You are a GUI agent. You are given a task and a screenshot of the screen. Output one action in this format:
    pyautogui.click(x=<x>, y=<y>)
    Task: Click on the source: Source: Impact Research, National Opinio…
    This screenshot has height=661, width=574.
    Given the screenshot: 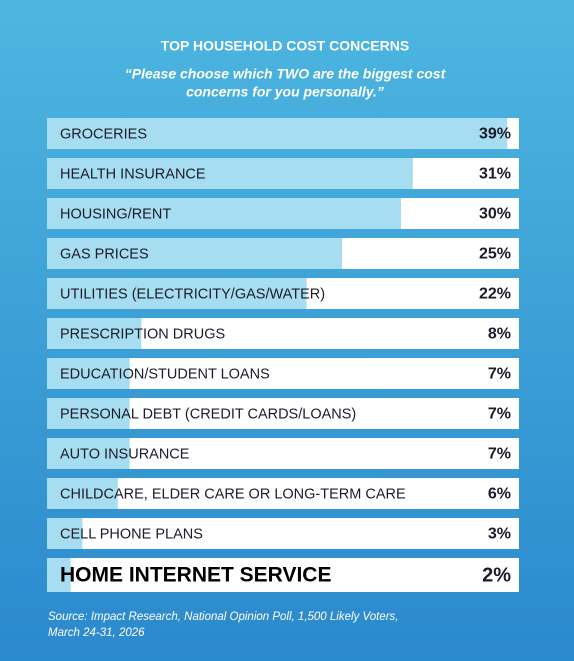 What is the action you would take?
    pyautogui.click(x=223, y=617)
    